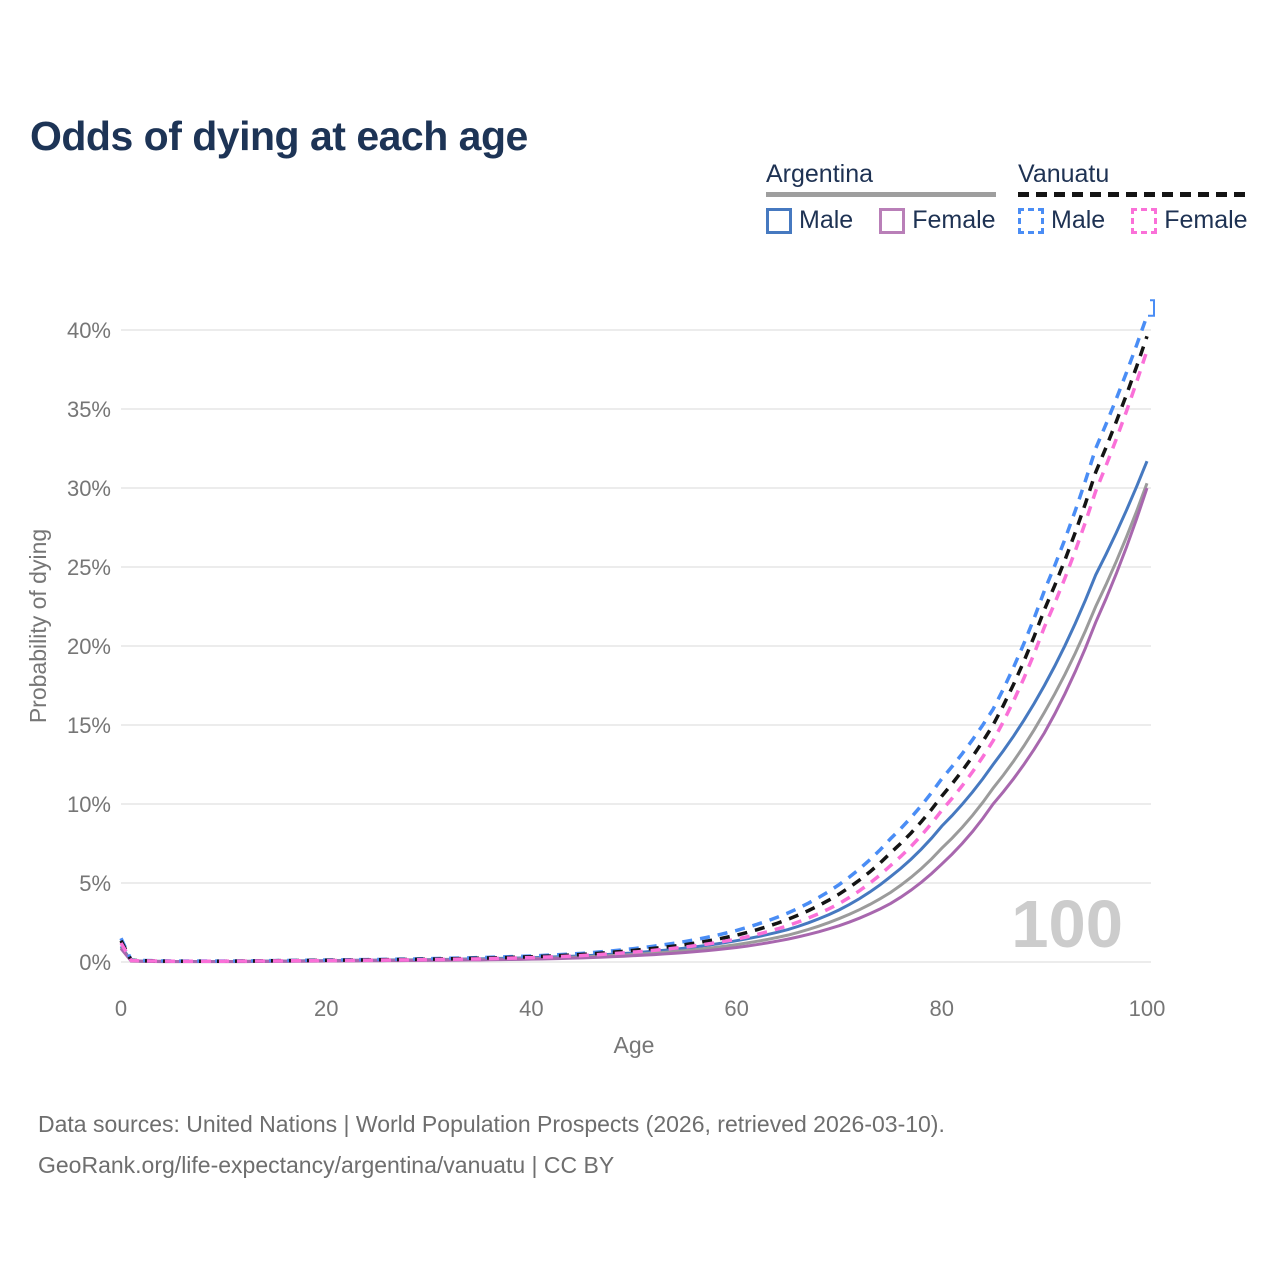 Image resolution: width=1280 pixels, height=1280 pixels. What do you see at coordinates (95, 962) in the screenshot?
I see `y-axis-tick-label: 0%` at bounding box center [95, 962].